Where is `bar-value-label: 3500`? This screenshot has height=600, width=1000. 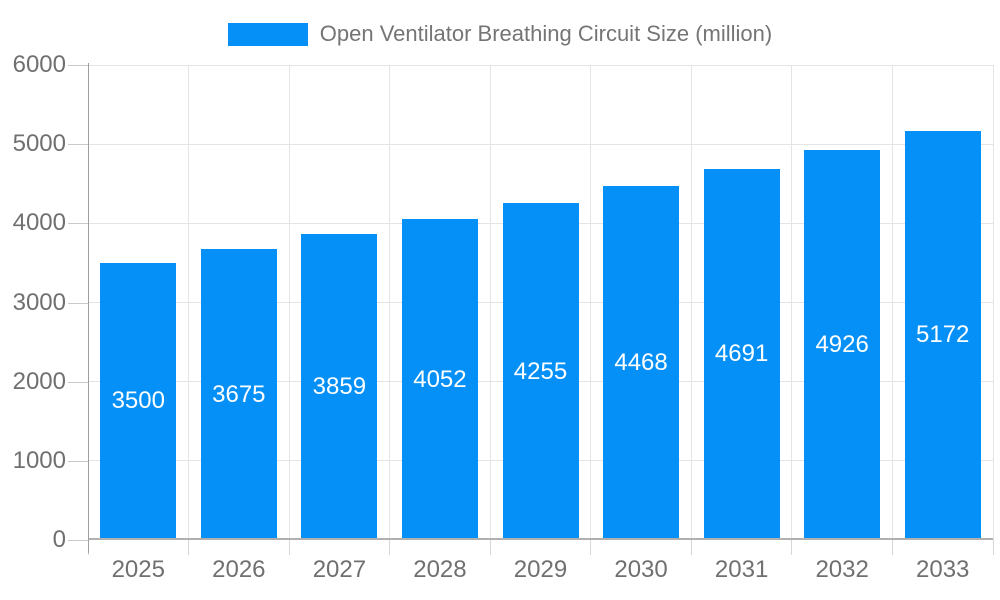 bar-value-label: 3500 is located at coordinates (138, 401).